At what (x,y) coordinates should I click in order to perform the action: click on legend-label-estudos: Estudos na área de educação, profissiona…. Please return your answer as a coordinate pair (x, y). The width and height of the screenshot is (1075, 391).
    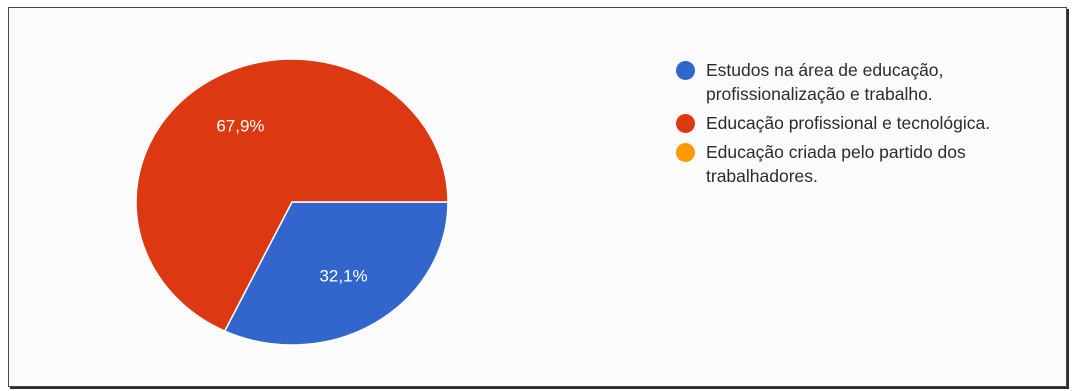
    Looking at the image, I should click on (825, 82).